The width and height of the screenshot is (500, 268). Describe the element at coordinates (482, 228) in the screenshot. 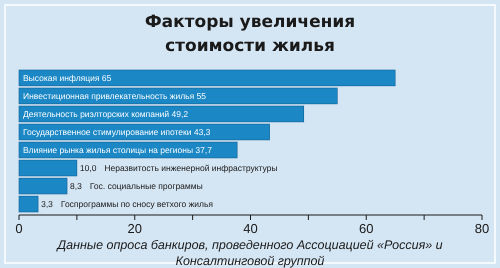

I see `x-tick-label: 80` at that location.